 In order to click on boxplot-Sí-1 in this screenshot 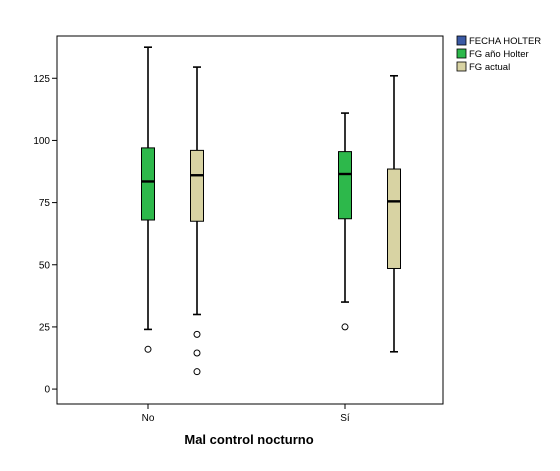, I will do `click(345, 221)`.